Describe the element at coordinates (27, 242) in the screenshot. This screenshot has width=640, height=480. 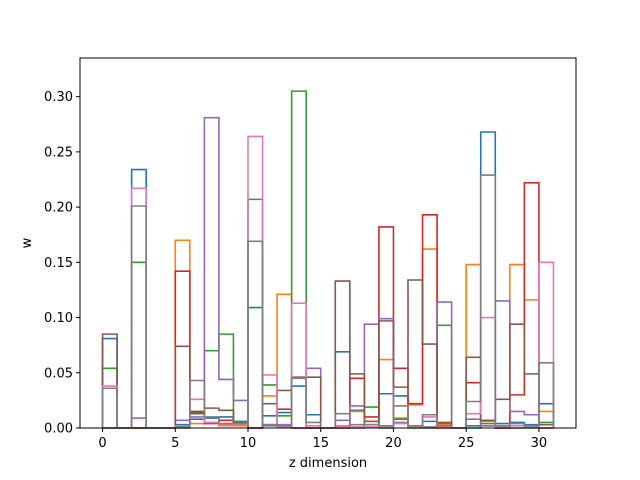
I see `y-axis-label: w` at that location.